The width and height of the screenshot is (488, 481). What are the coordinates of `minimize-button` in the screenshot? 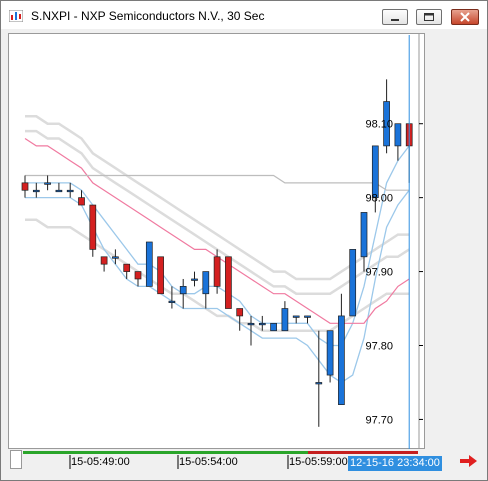 It's located at (395, 17).